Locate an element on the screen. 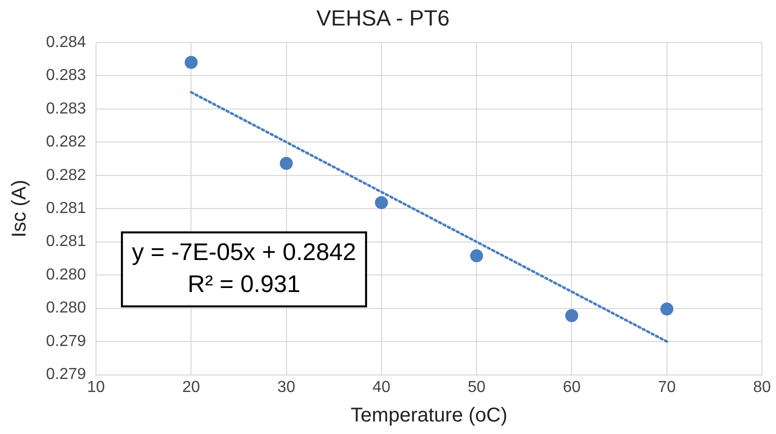  x-tick-label: 60 is located at coordinates (571, 387).